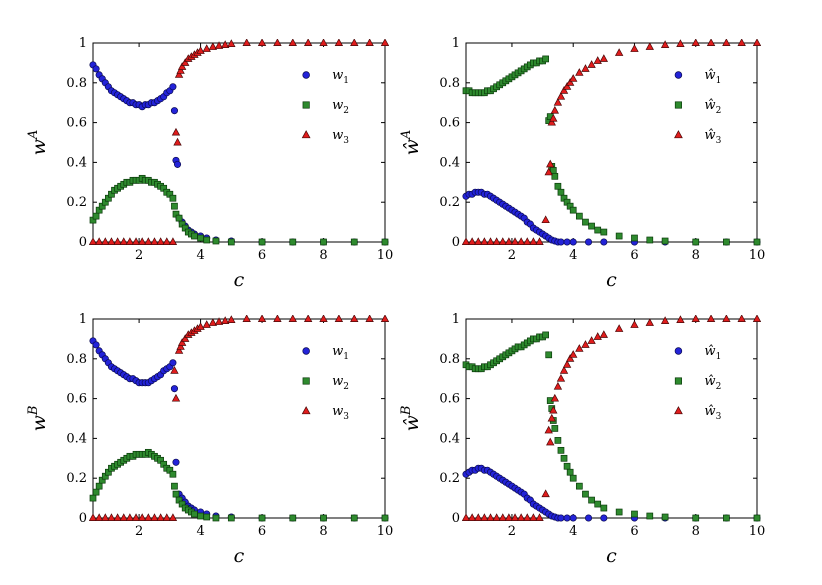 Image resolution: width=822 pixels, height=585 pixels. I want to click on plot-frame, so click(611, 418).